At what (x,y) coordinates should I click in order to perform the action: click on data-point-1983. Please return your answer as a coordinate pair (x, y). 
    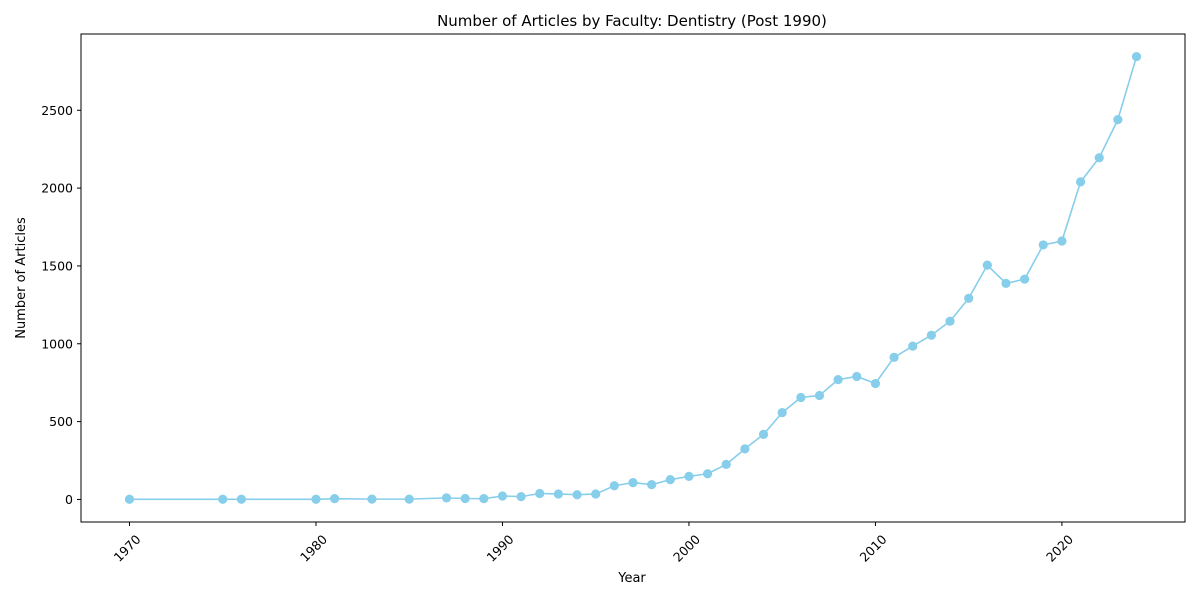
    Looking at the image, I should click on (372, 499).